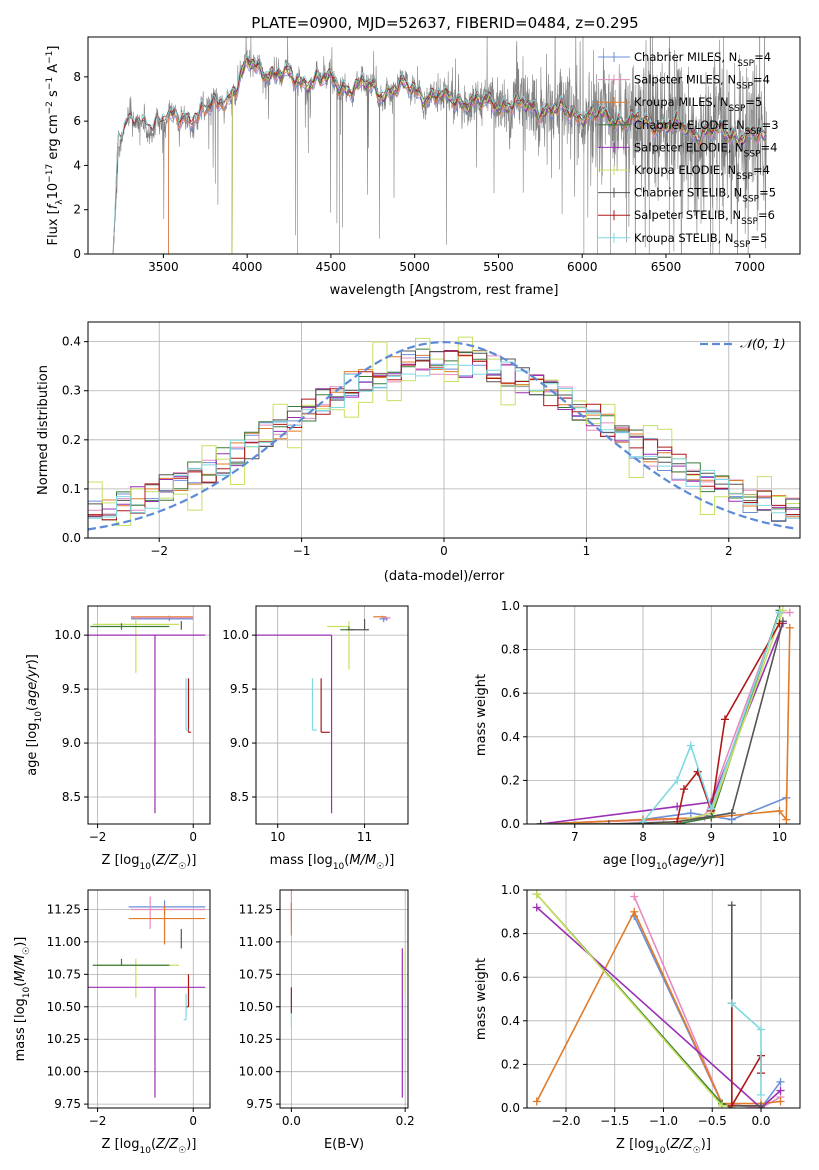 This screenshot has height=1170, width=819. What do you see at coordinates (71, 689) in the screenshot?
I see `y-tick-label: 9.5` at bounding box center [71, 689].